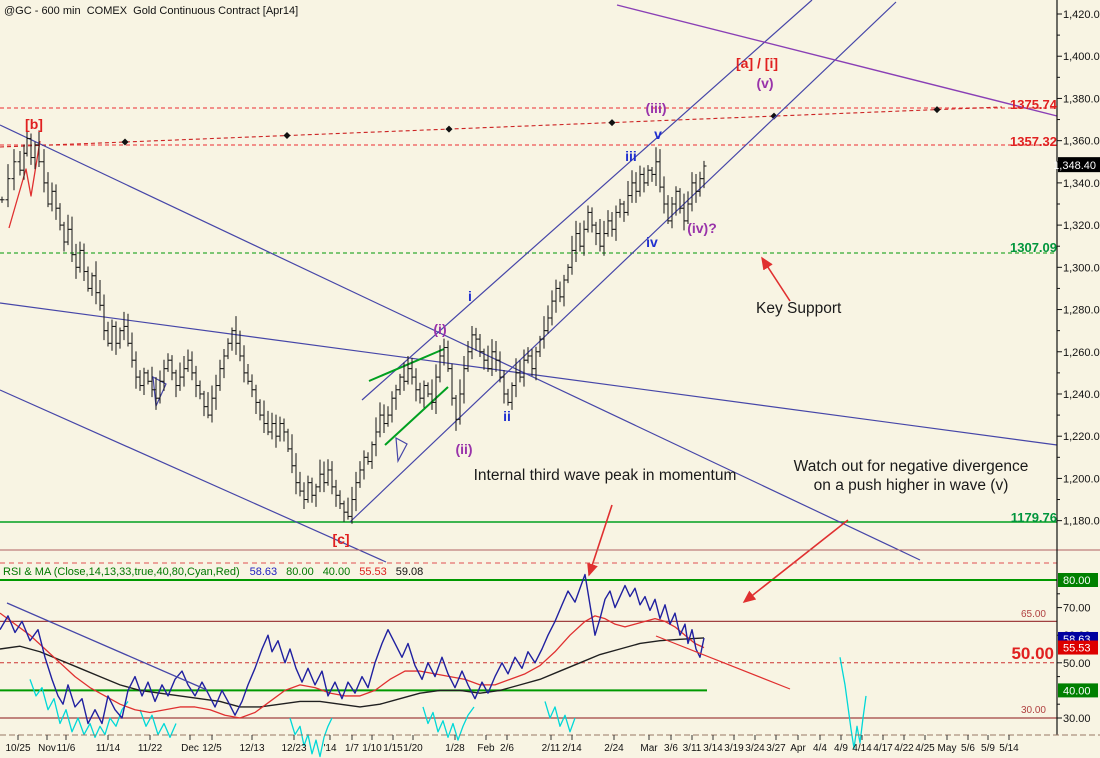 The width and height of the screenshot is (1100, 758). I want to click on svg-text: 11/22, so click(150, 748).